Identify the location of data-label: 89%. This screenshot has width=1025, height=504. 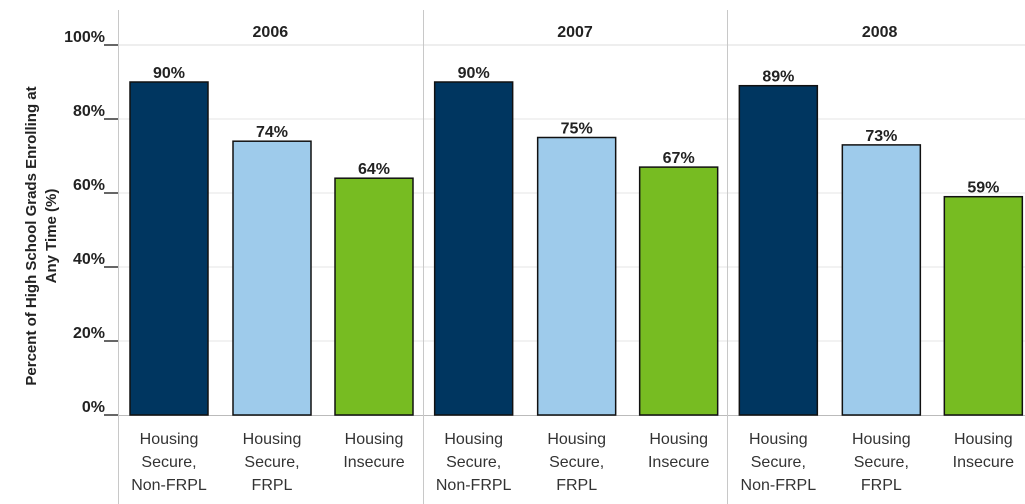
(778, 77).